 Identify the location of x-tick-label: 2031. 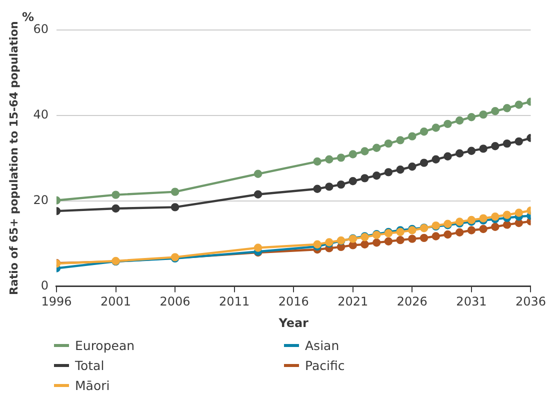
(471, 301).